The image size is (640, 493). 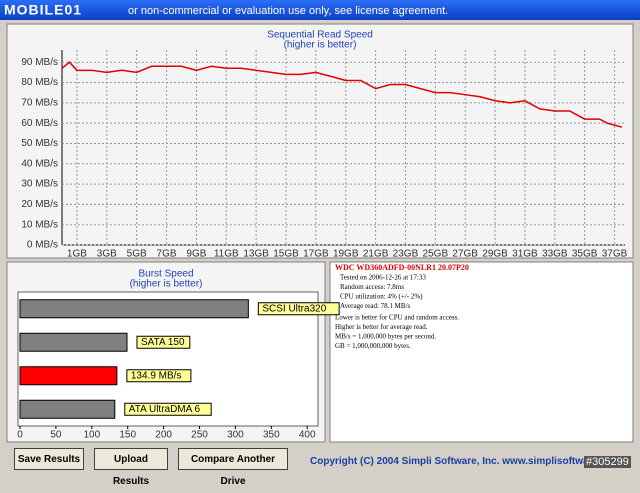 What do you see at coordinates (235, 435) in the screenshot?
I see `x-tick-label: 300` at bounding box center [235, 435].